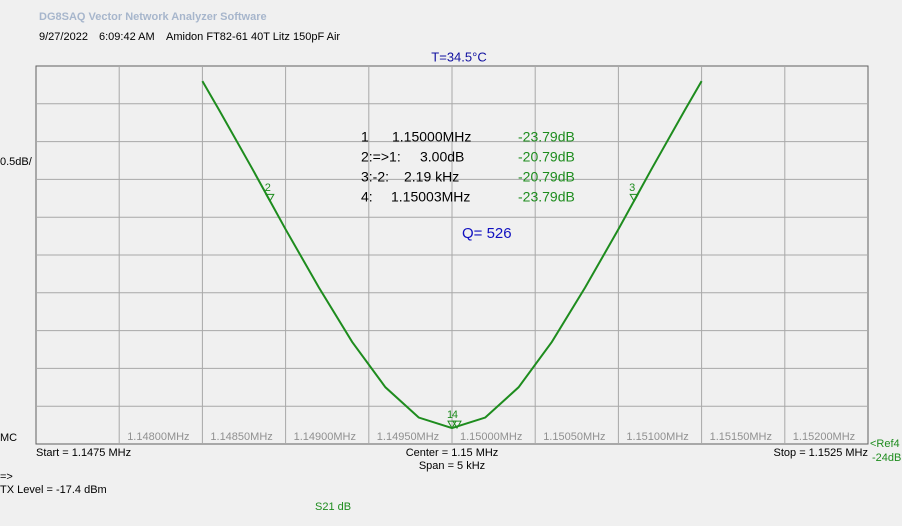 This screenshot has height=526, width=902. What do you see at coordinates (442, 157) in the screenshot?
I see `readout-cell: 3.00dB` at bounding box center [442, 157].